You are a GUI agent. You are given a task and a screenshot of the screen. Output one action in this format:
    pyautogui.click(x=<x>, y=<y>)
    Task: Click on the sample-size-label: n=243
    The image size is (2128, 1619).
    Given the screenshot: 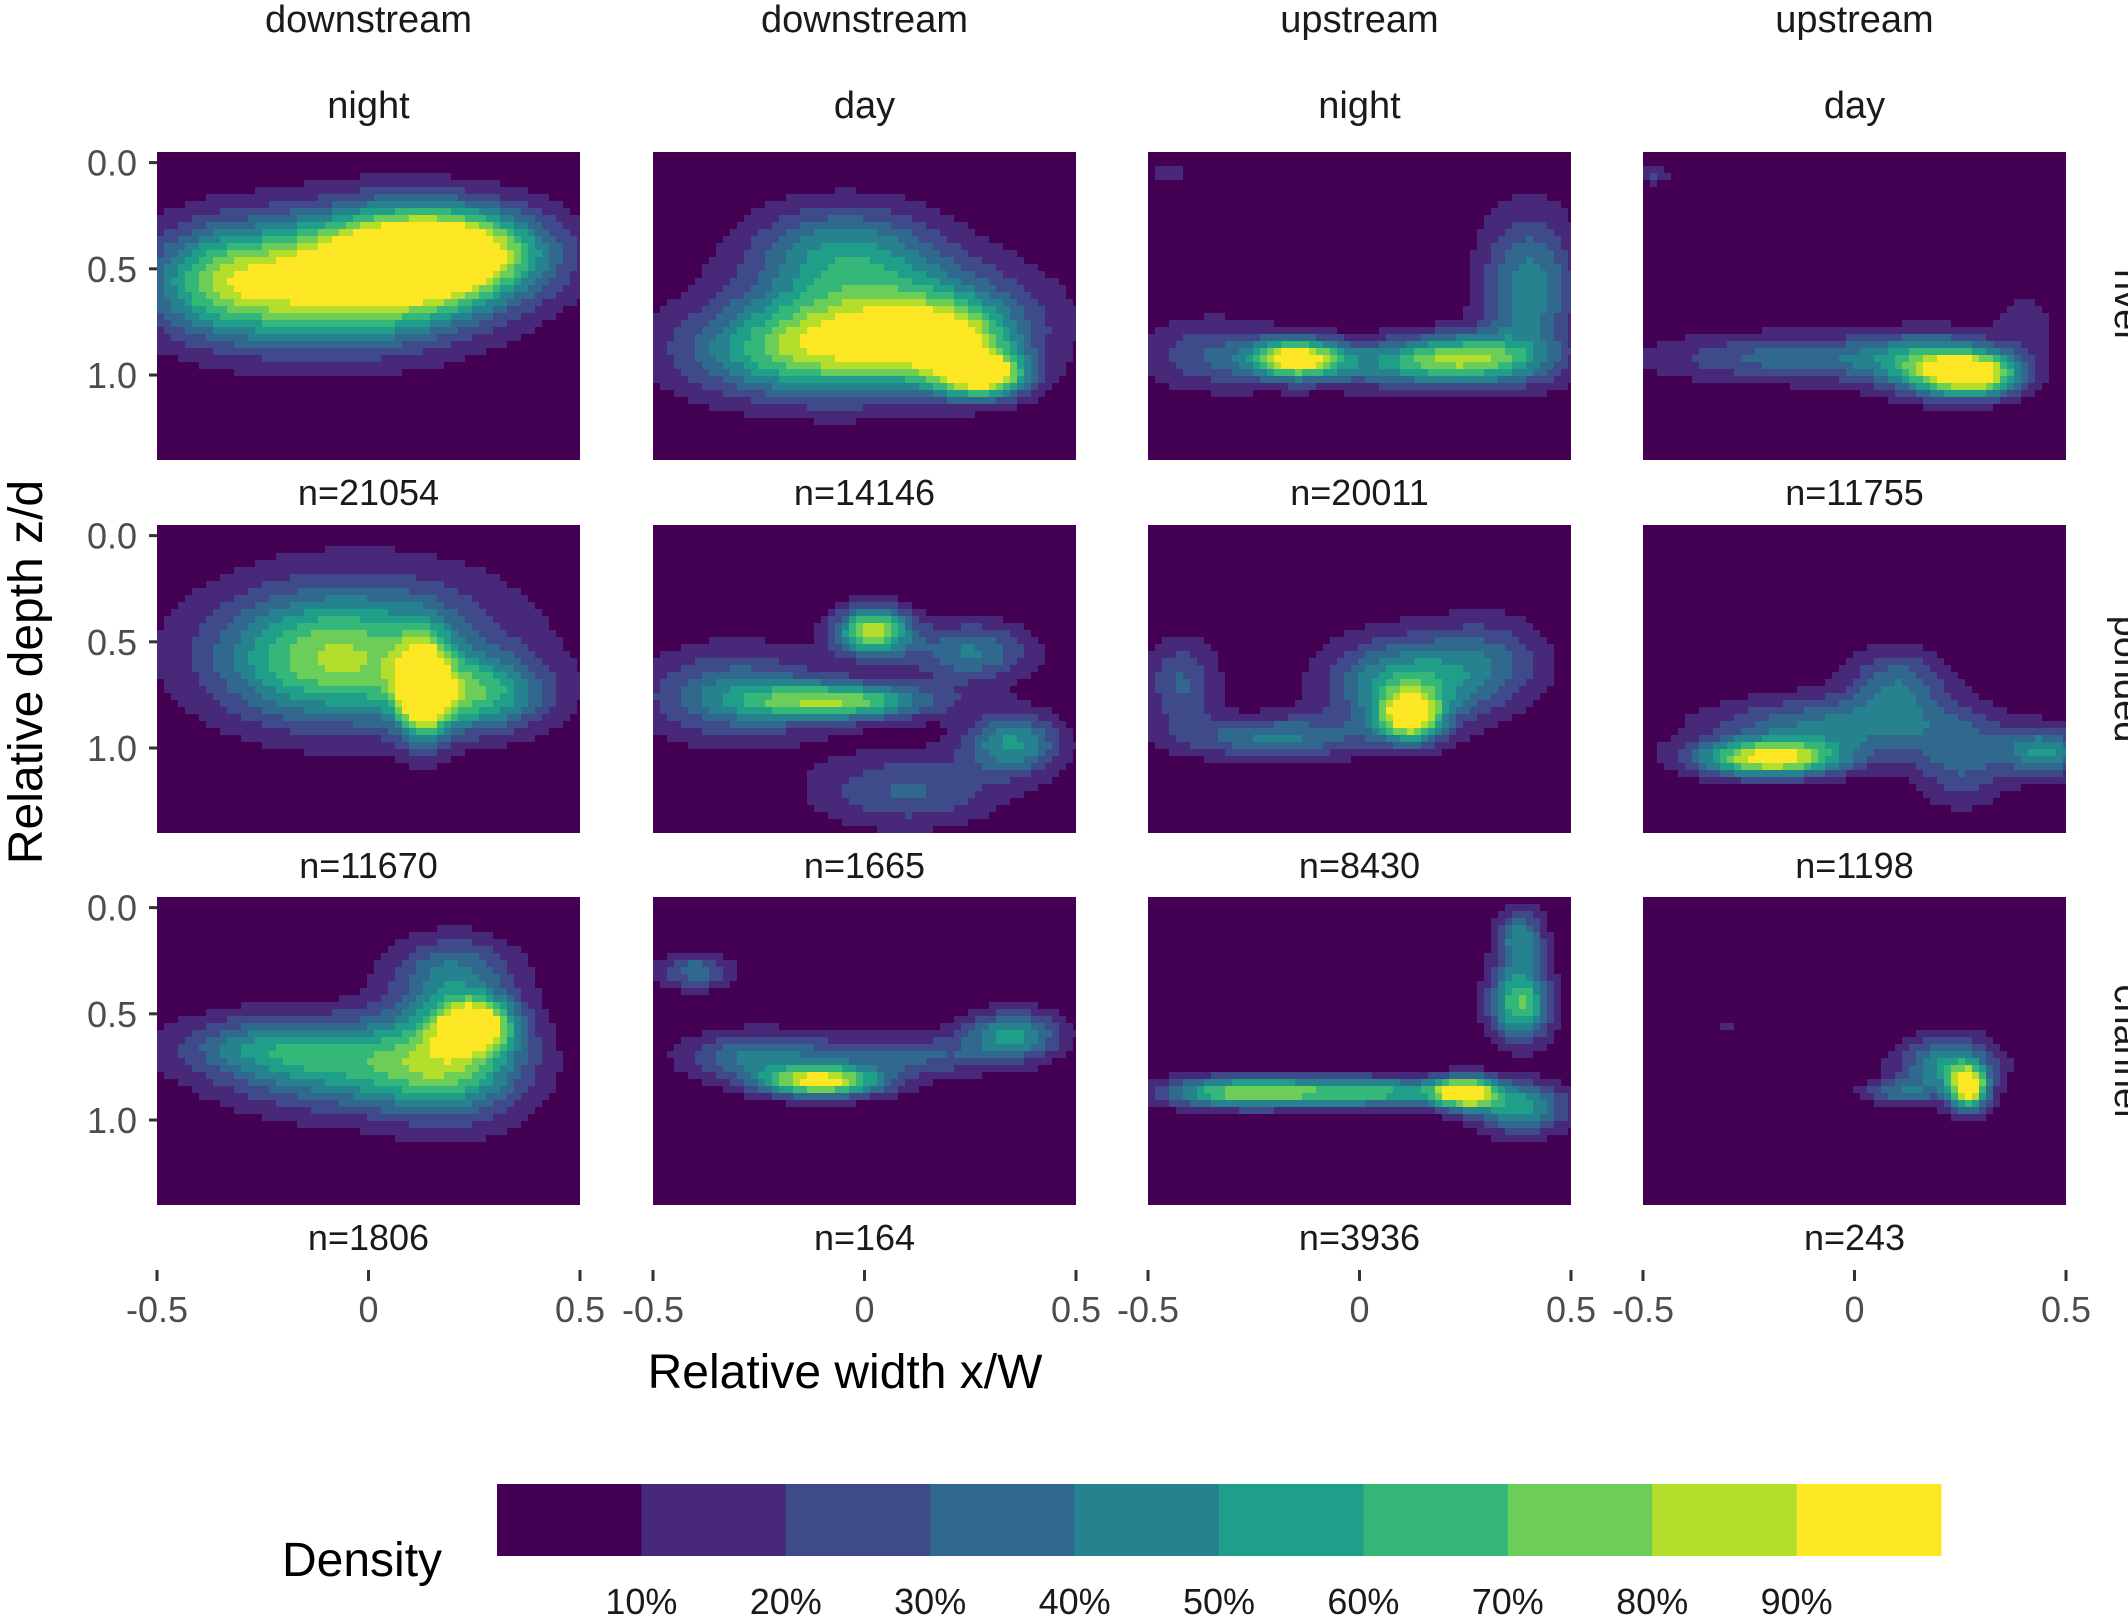 What is the action you would take?
    pyautogui.click(x=1854, y=1237)
    